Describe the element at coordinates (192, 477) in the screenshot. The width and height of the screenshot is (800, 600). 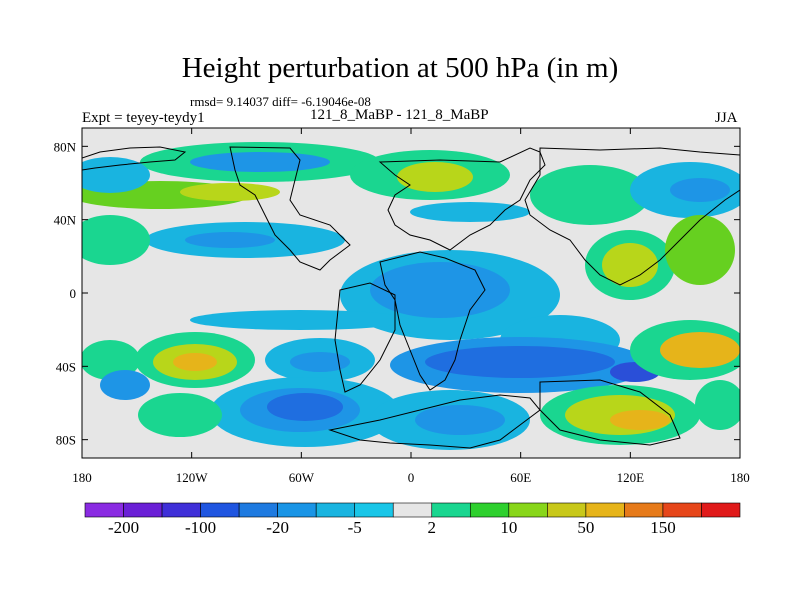
I see `x-tick-label: 120W` at that location.